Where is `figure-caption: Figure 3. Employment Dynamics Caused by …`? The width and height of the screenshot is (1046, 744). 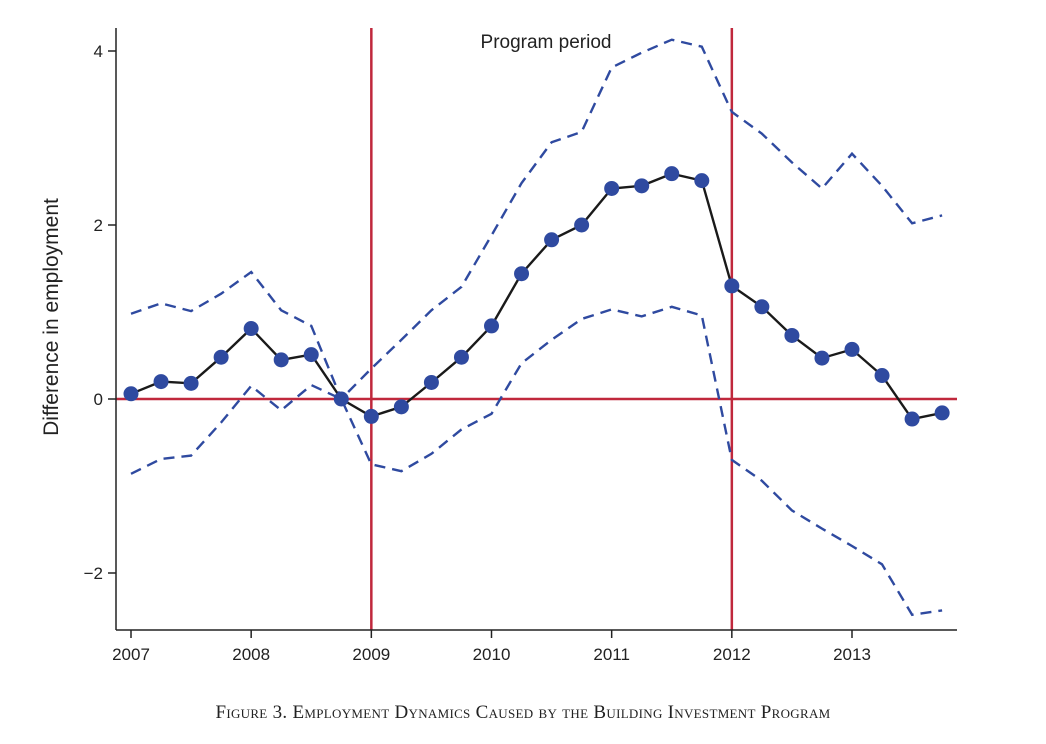 figure-caption: Figure 3. Employment Dynamics Caused by … is located at coordinates (523, 712).